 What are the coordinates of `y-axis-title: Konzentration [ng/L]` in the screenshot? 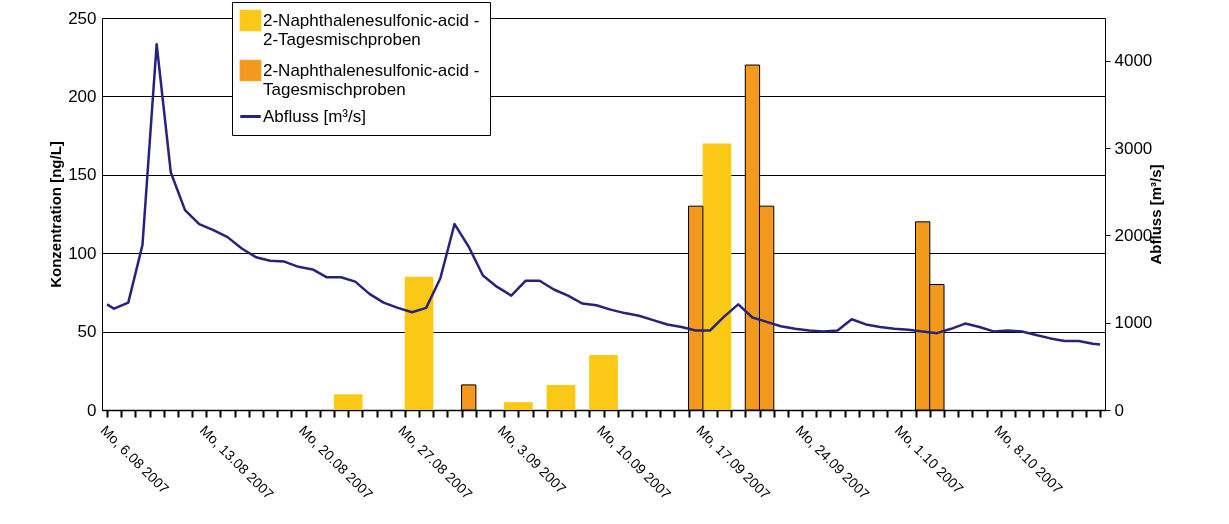 It's located at (56, 214).